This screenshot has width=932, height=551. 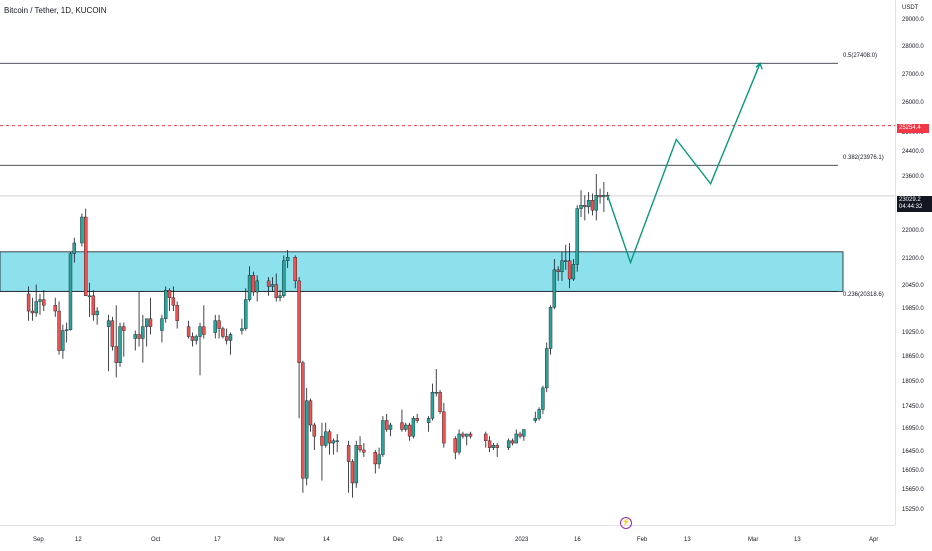 I want to click on price-tick-label: 29000.0, so click(x=913, y=20).